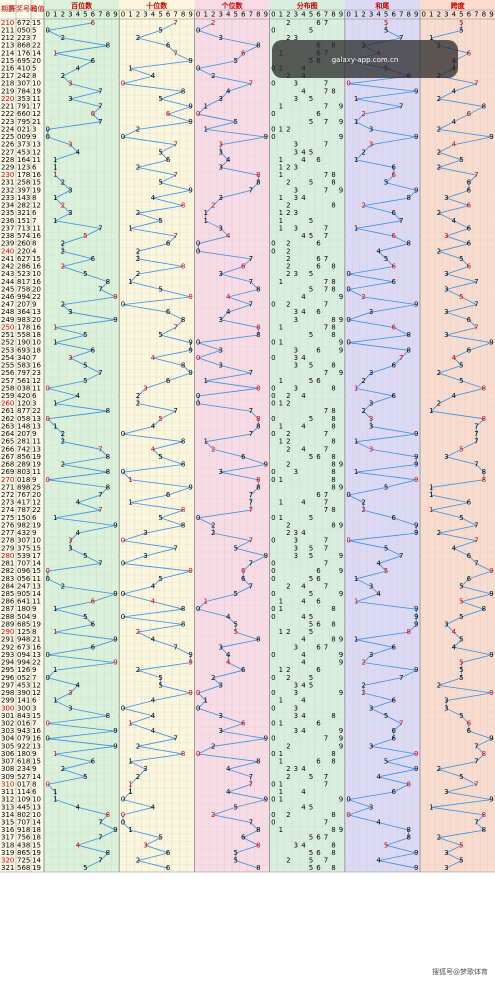 Image resolution: width=495 pixels, height=984 pixels. What do you see at coordinates (7, 320) in the screenshot?
I see `period: 249` at bounding box center [7, 320].